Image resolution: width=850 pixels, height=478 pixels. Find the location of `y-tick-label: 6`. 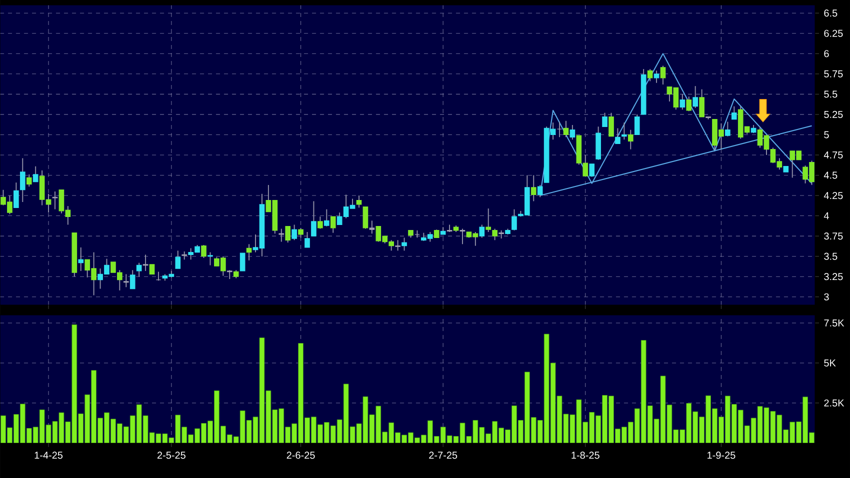

y-tick-label: 6 is located at coordinates (826, 54).